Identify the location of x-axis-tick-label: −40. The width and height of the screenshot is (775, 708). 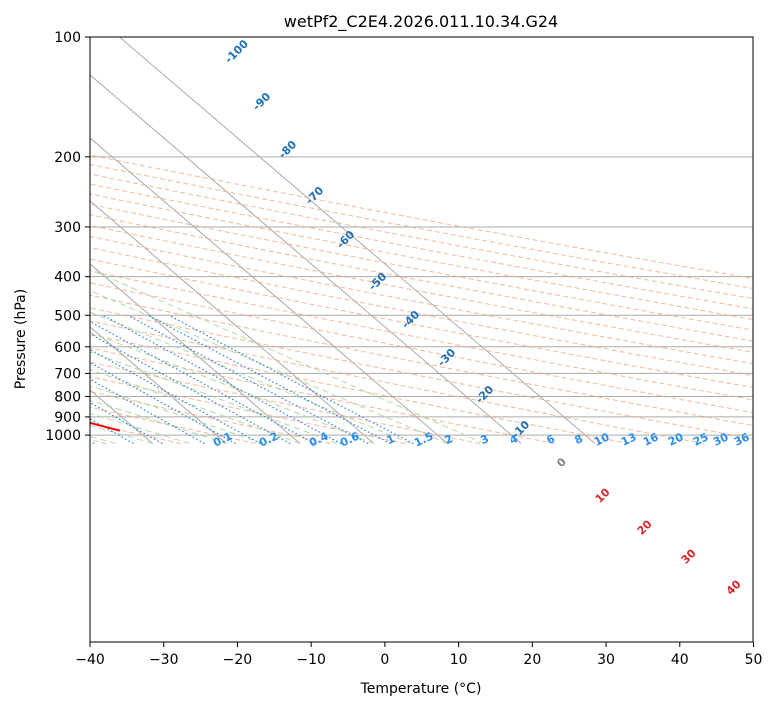
(90, 660).